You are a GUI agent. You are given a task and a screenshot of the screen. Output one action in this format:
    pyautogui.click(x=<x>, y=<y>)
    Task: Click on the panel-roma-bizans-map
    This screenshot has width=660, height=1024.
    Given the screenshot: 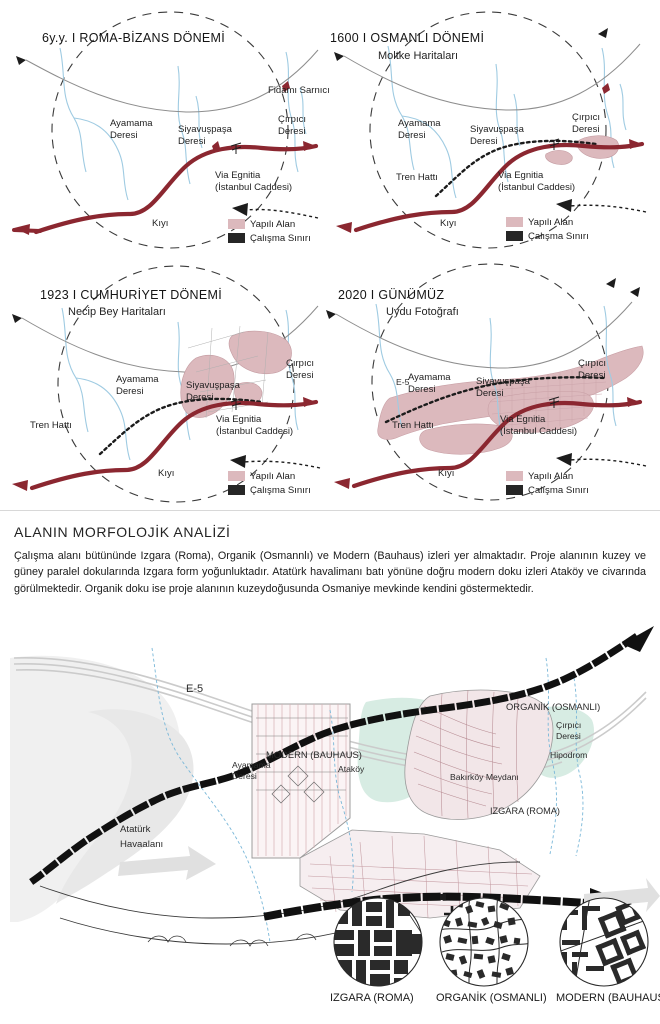 What is the action you would take?
    pyautogui.click(x=165, y=130)
    